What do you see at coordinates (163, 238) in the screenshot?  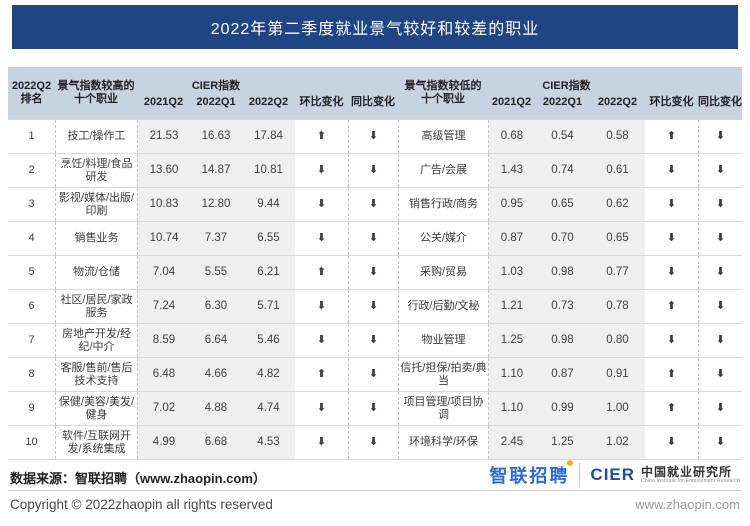 I see `index-2021q2-cell: 10.74` at bounding box center [163, 238].